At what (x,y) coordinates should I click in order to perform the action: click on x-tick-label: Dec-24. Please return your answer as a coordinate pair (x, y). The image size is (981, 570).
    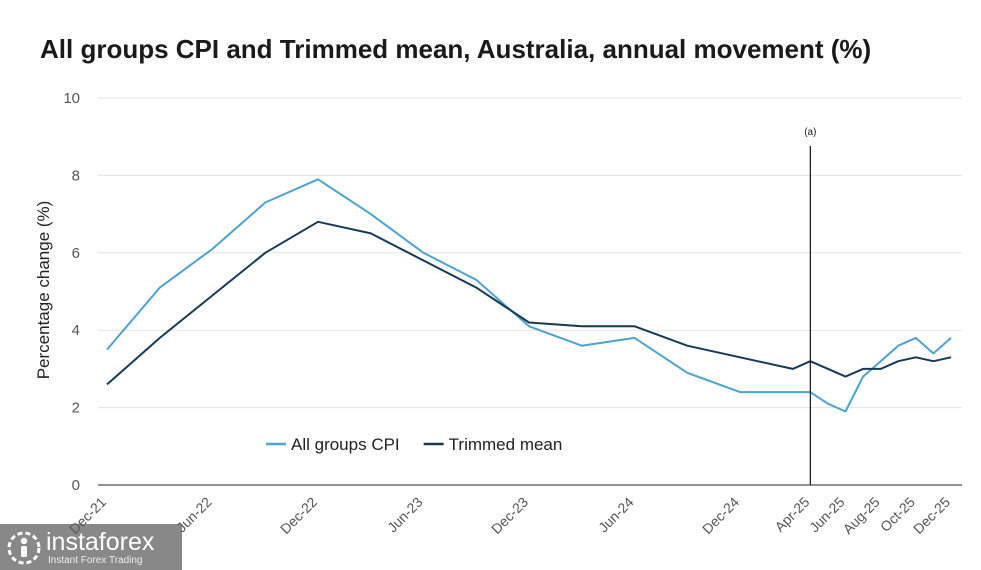
    Looking at the image, I should click on (720, 515).